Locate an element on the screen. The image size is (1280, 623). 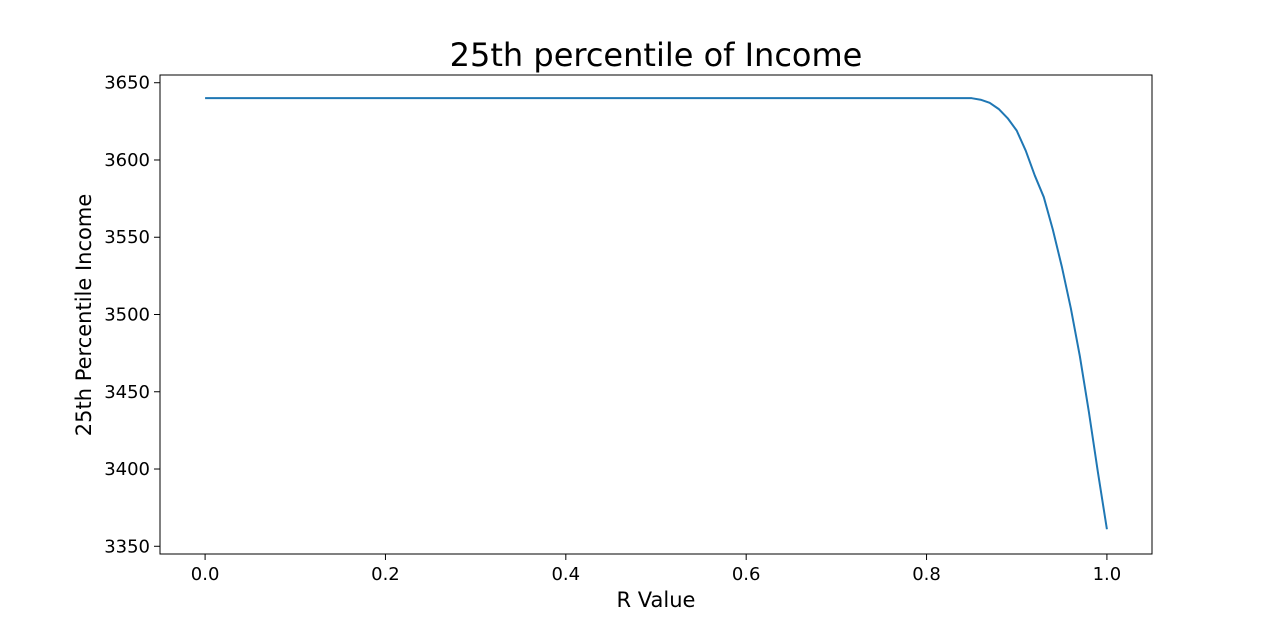
x-axis: 0.0 0.2 0.4 0.6 0.8 1.0 is located at coordinates (656, 569).